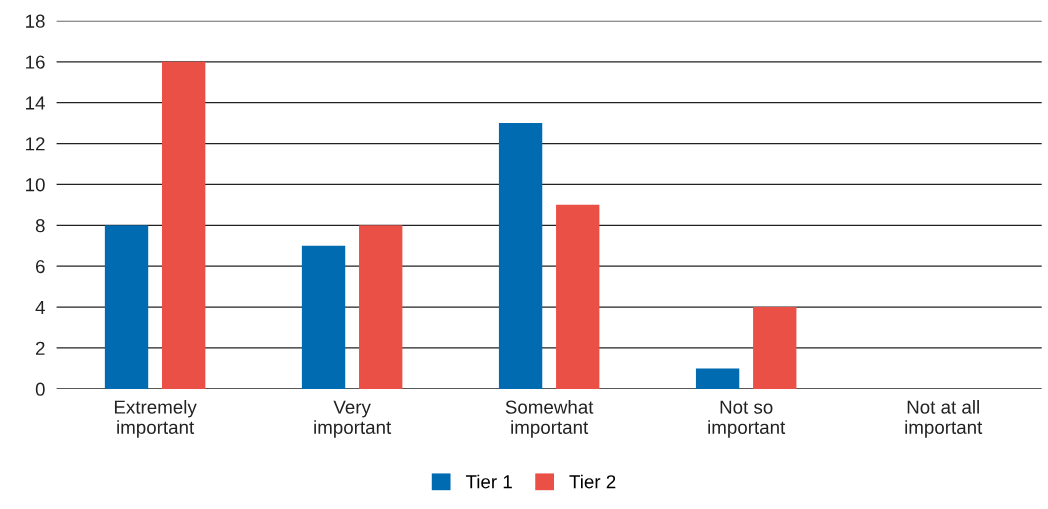  I want to click on y-tick-label: 8, so click(40, 226).